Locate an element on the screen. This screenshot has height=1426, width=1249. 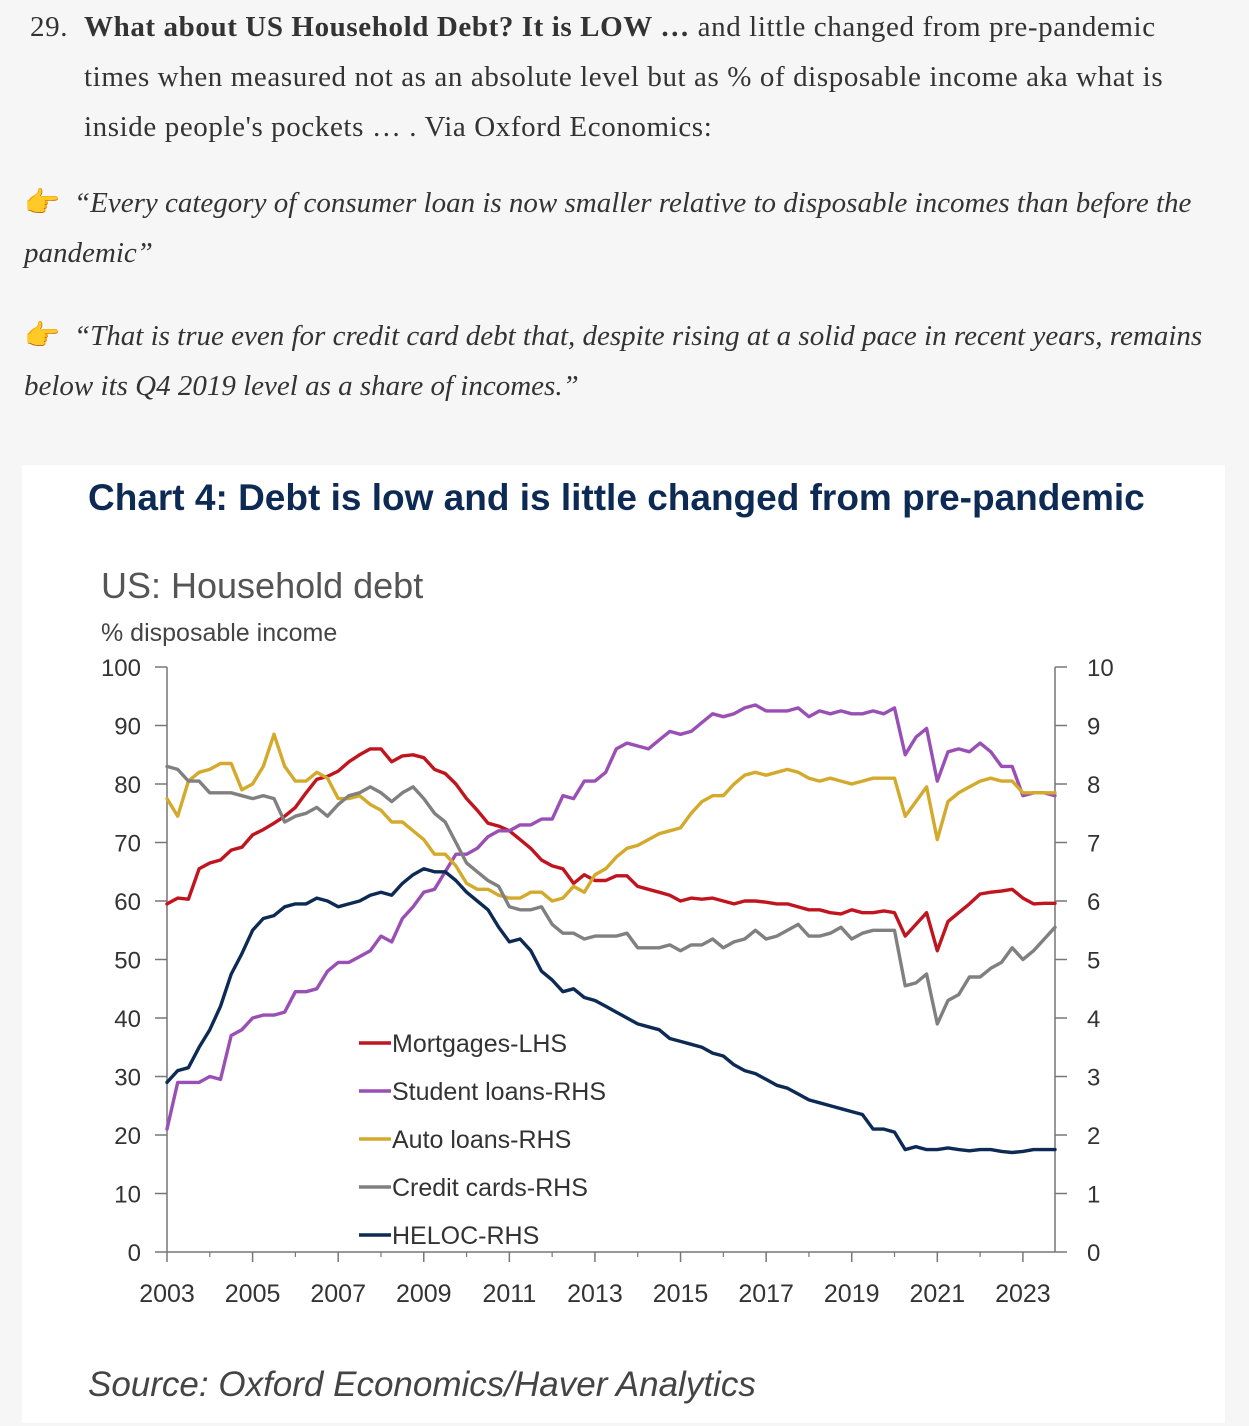
y-right-tick-label: 3 is located at coordinates (1093, 1078).